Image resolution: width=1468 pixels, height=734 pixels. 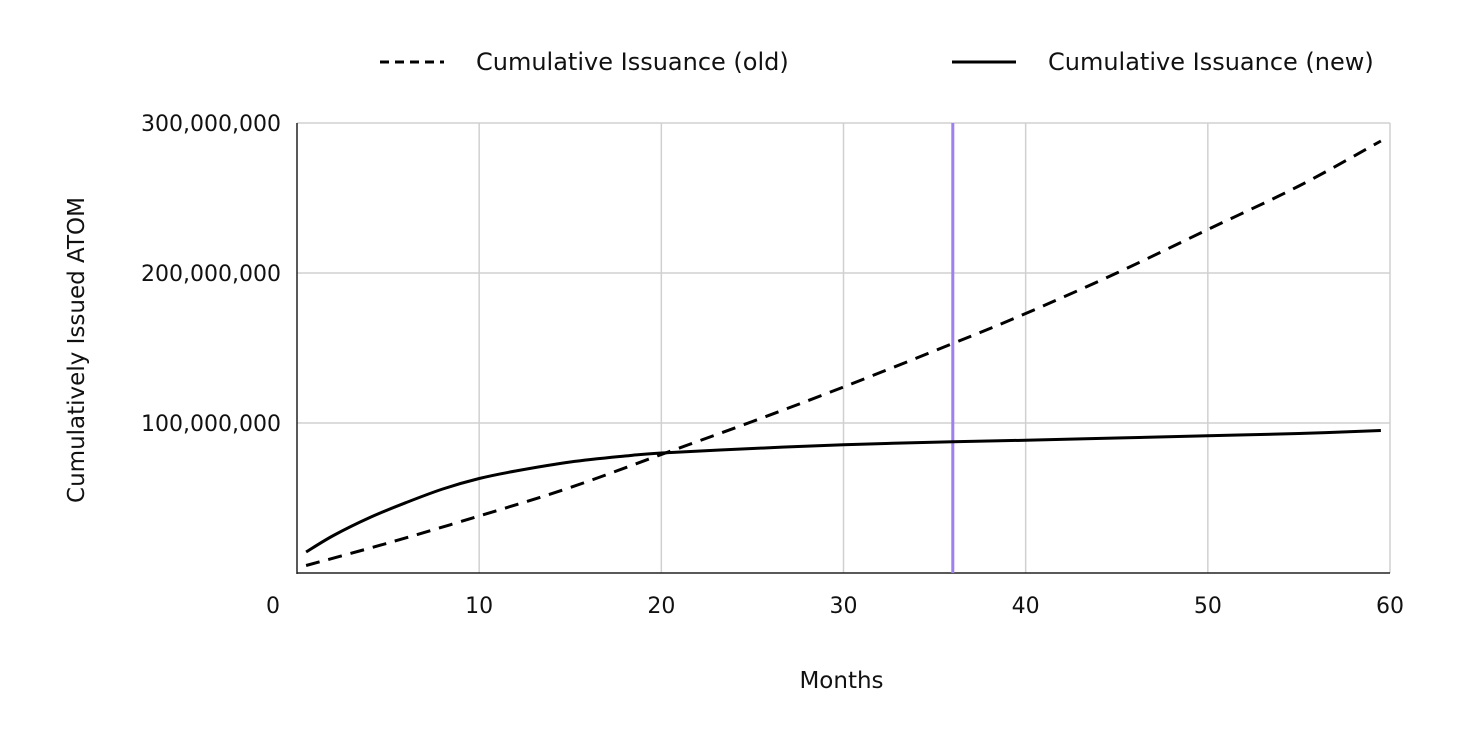 What do you see at coordinates (1208, 606) in the screenshot?
I see `x-tick-label: 50` at bounding box center [1208, 606].